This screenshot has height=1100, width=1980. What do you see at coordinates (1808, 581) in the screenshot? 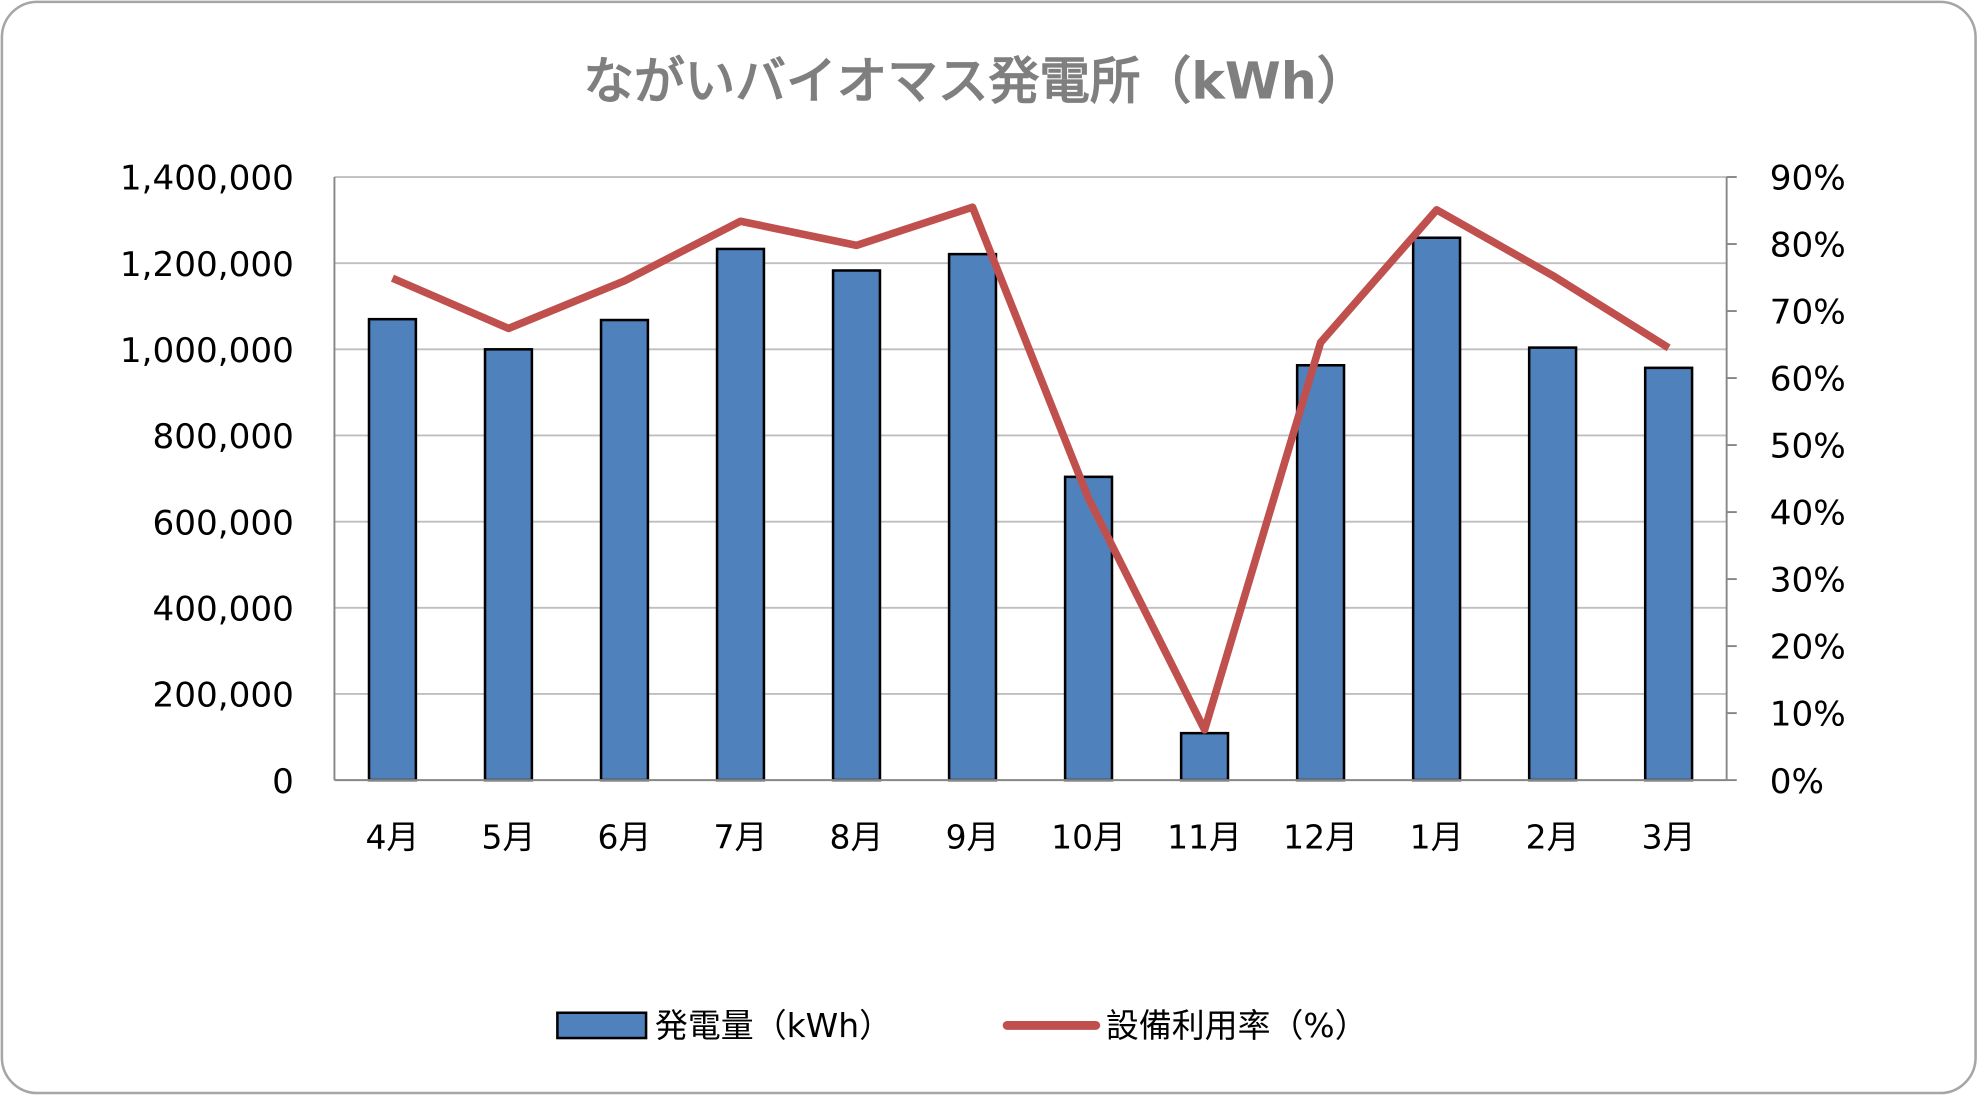
I see `y-right-tick-label: 30%` at bounding box center [1808, 581].